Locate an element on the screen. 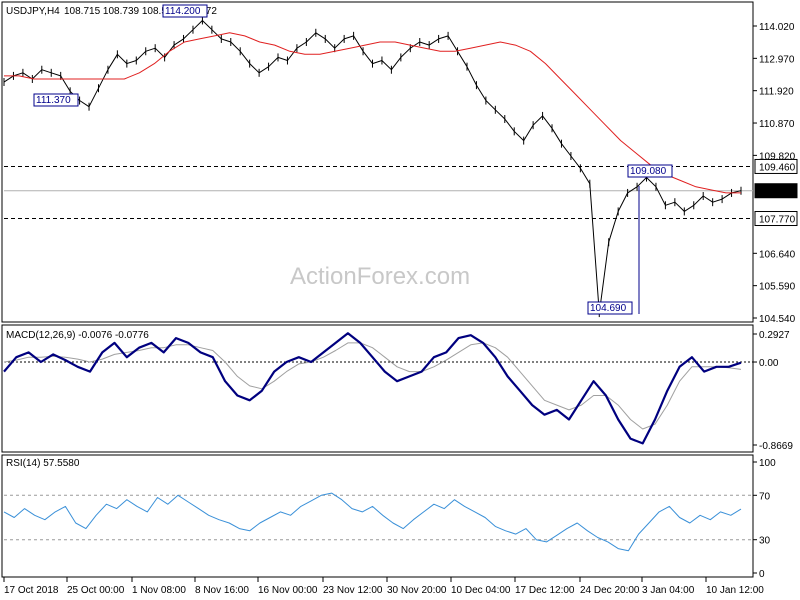 The height and width of the screenshot is (600, 800). macd-axis: 0.2927 0.00 -0.8669 is located at coordinates (773, 391).